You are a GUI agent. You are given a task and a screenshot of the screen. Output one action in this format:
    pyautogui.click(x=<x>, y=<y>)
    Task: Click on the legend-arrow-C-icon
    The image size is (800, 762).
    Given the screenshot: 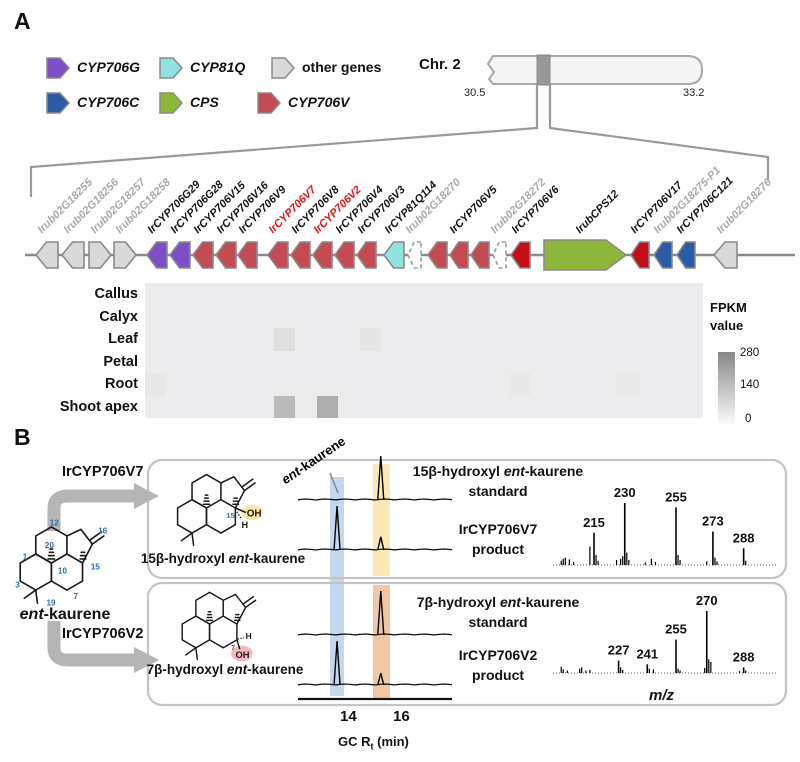 What is the action you would take?
    pyautogui.click(x=58, y=103)
    